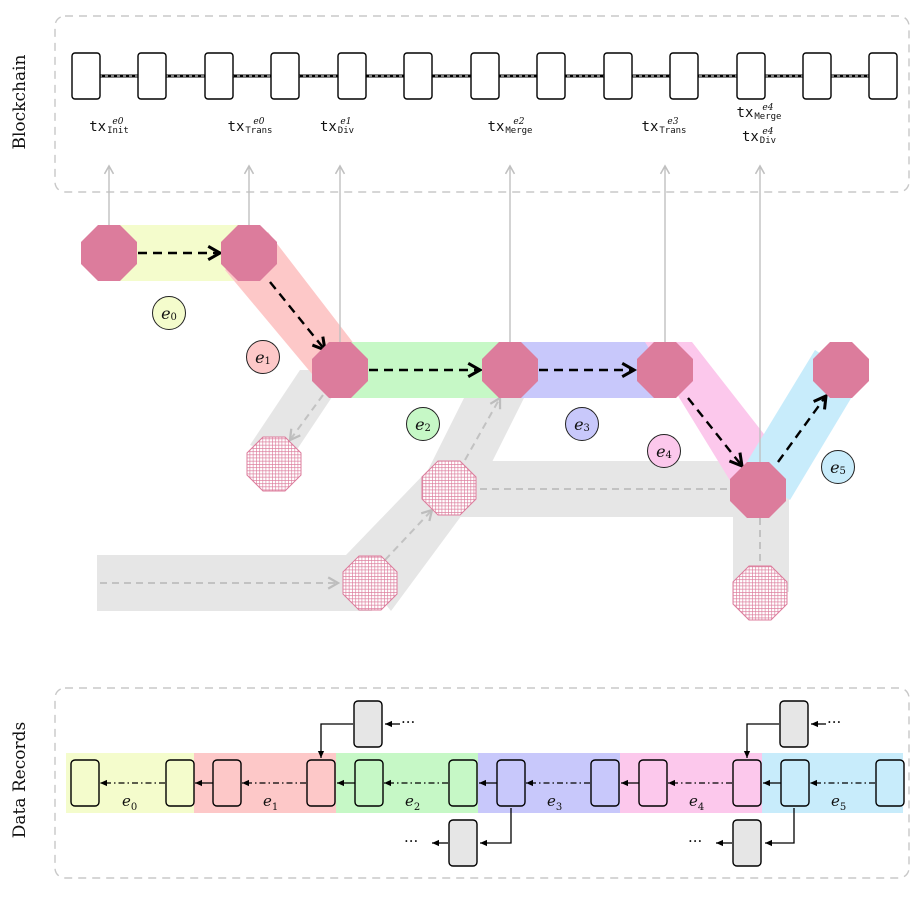  What do you see at coordinates (839, 802) in the screenshot?
I see `record-label-e5: e5` at bounding box center [839, 802].